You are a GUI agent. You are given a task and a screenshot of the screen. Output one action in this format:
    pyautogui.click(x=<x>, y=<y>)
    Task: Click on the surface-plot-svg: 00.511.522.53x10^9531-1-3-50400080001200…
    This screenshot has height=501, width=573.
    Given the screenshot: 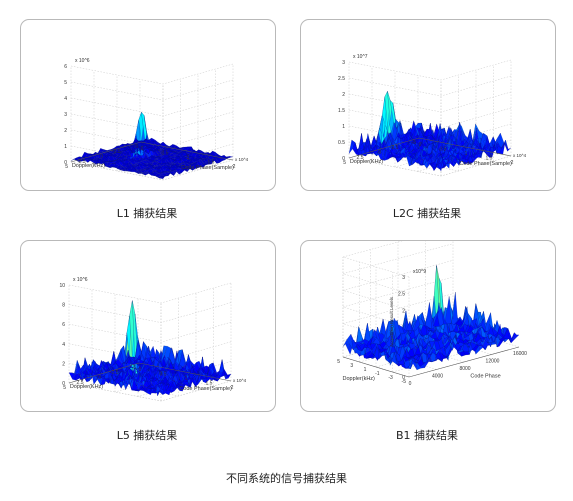 What is the action you would take?
    pyautogui.click(x=432, y=314)
    